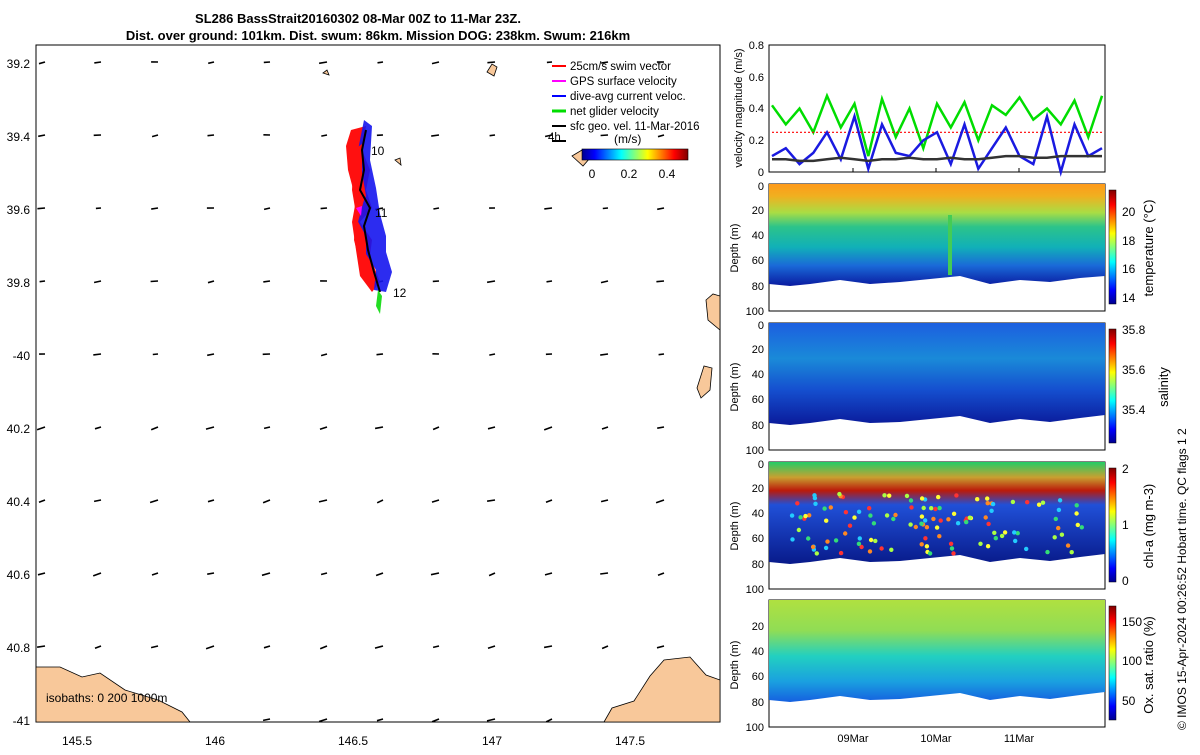 The width and height of the screenshot is (1200, 755). What do you see at coordinates (758, 489) in the screenshot?
I see `chl-ytick-1: 20` at bounding box center [758, 489].